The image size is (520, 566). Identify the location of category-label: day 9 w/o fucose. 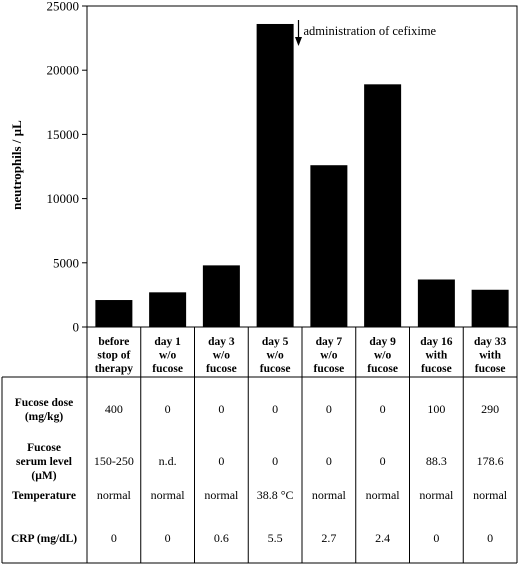
(382, 355).